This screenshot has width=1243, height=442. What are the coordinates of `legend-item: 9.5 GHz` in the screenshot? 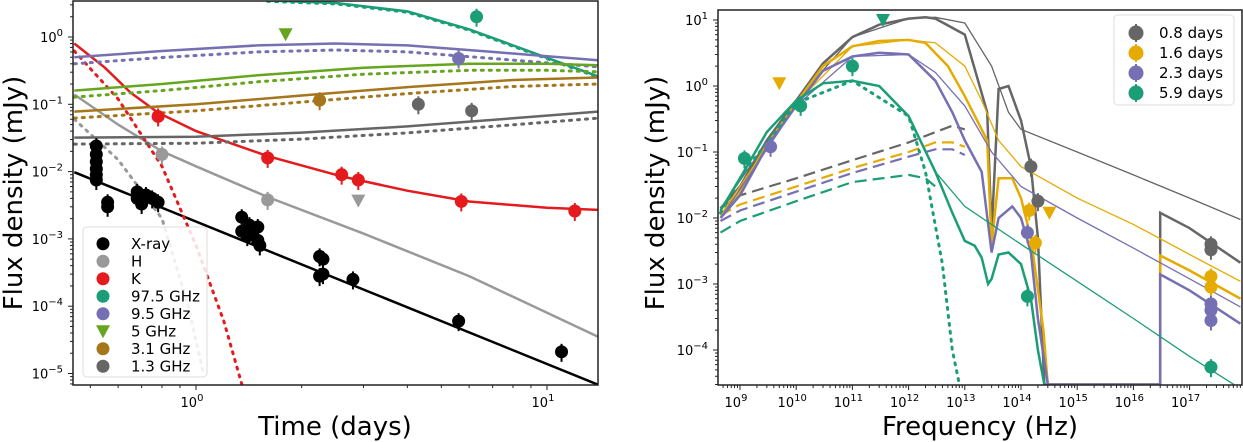 It's located at (143, 314).